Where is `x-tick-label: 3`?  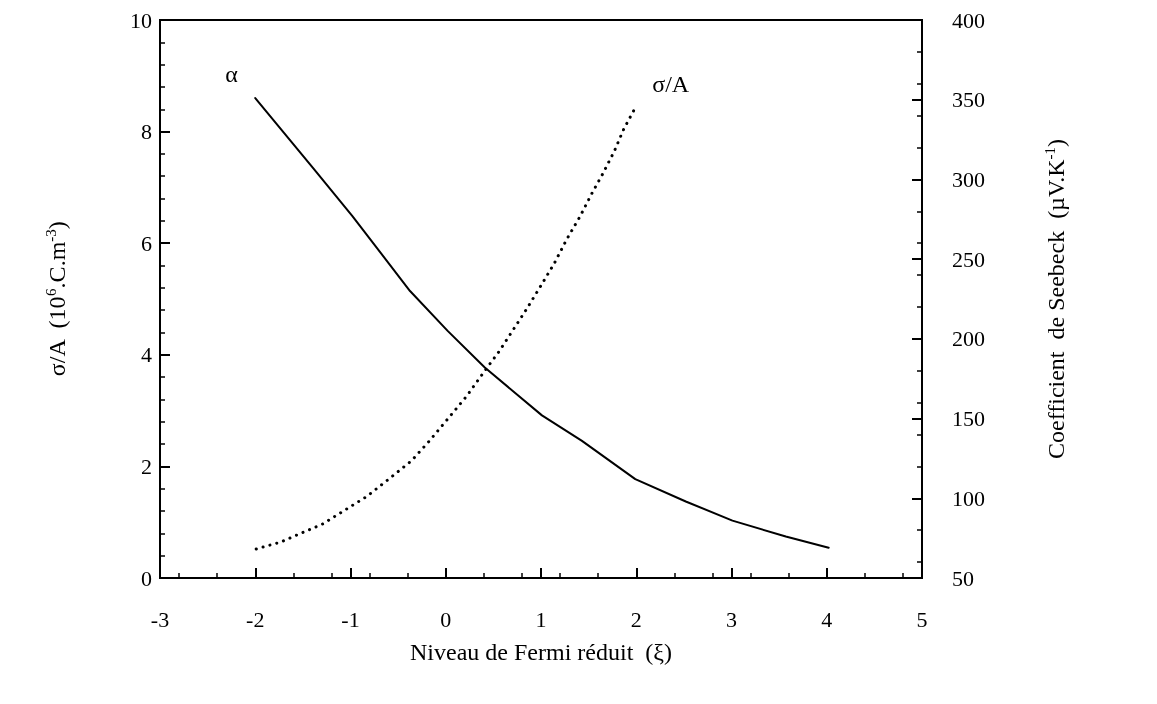 x-tick-label: 3 is located at coordinates (731, 619).